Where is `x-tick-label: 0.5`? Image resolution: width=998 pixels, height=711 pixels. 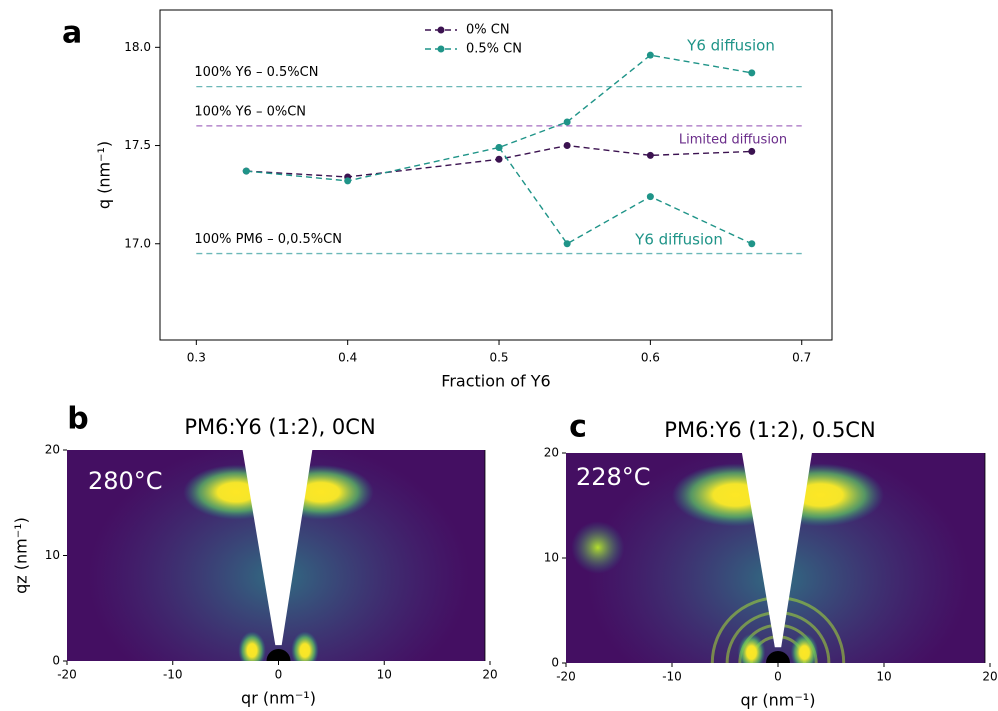 x-tick-label: 0.5 is located at coordinates (498, 358).